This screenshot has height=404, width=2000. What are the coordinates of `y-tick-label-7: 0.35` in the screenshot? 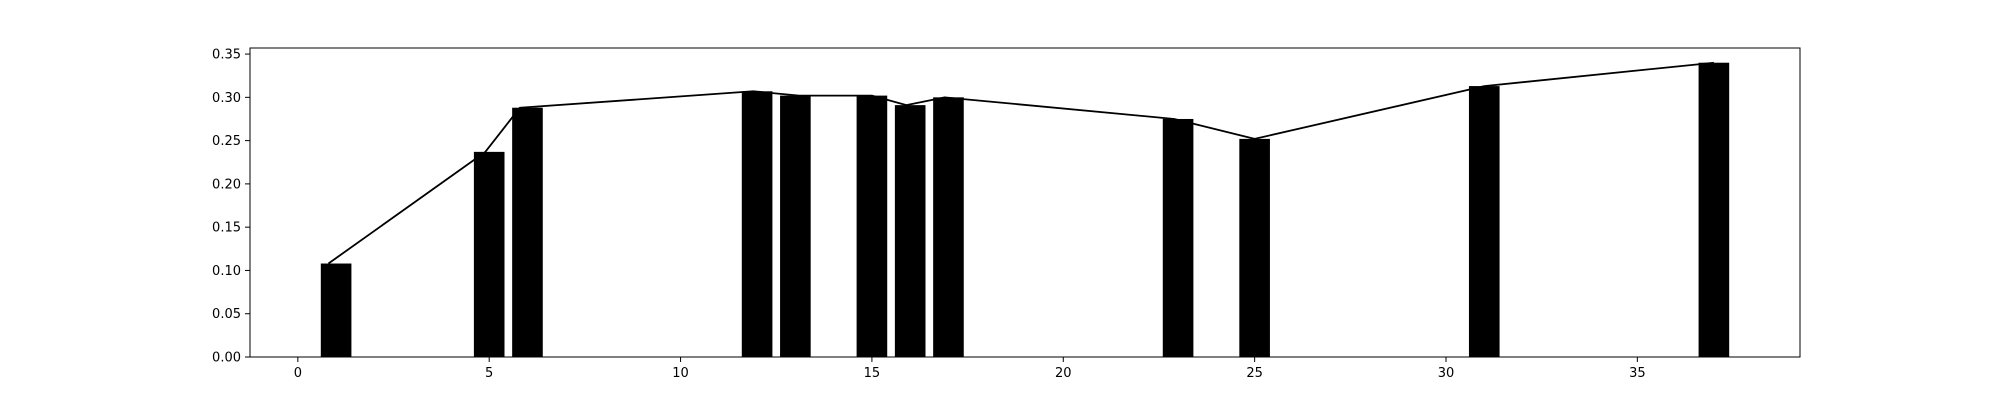 It's located at (226, 55).